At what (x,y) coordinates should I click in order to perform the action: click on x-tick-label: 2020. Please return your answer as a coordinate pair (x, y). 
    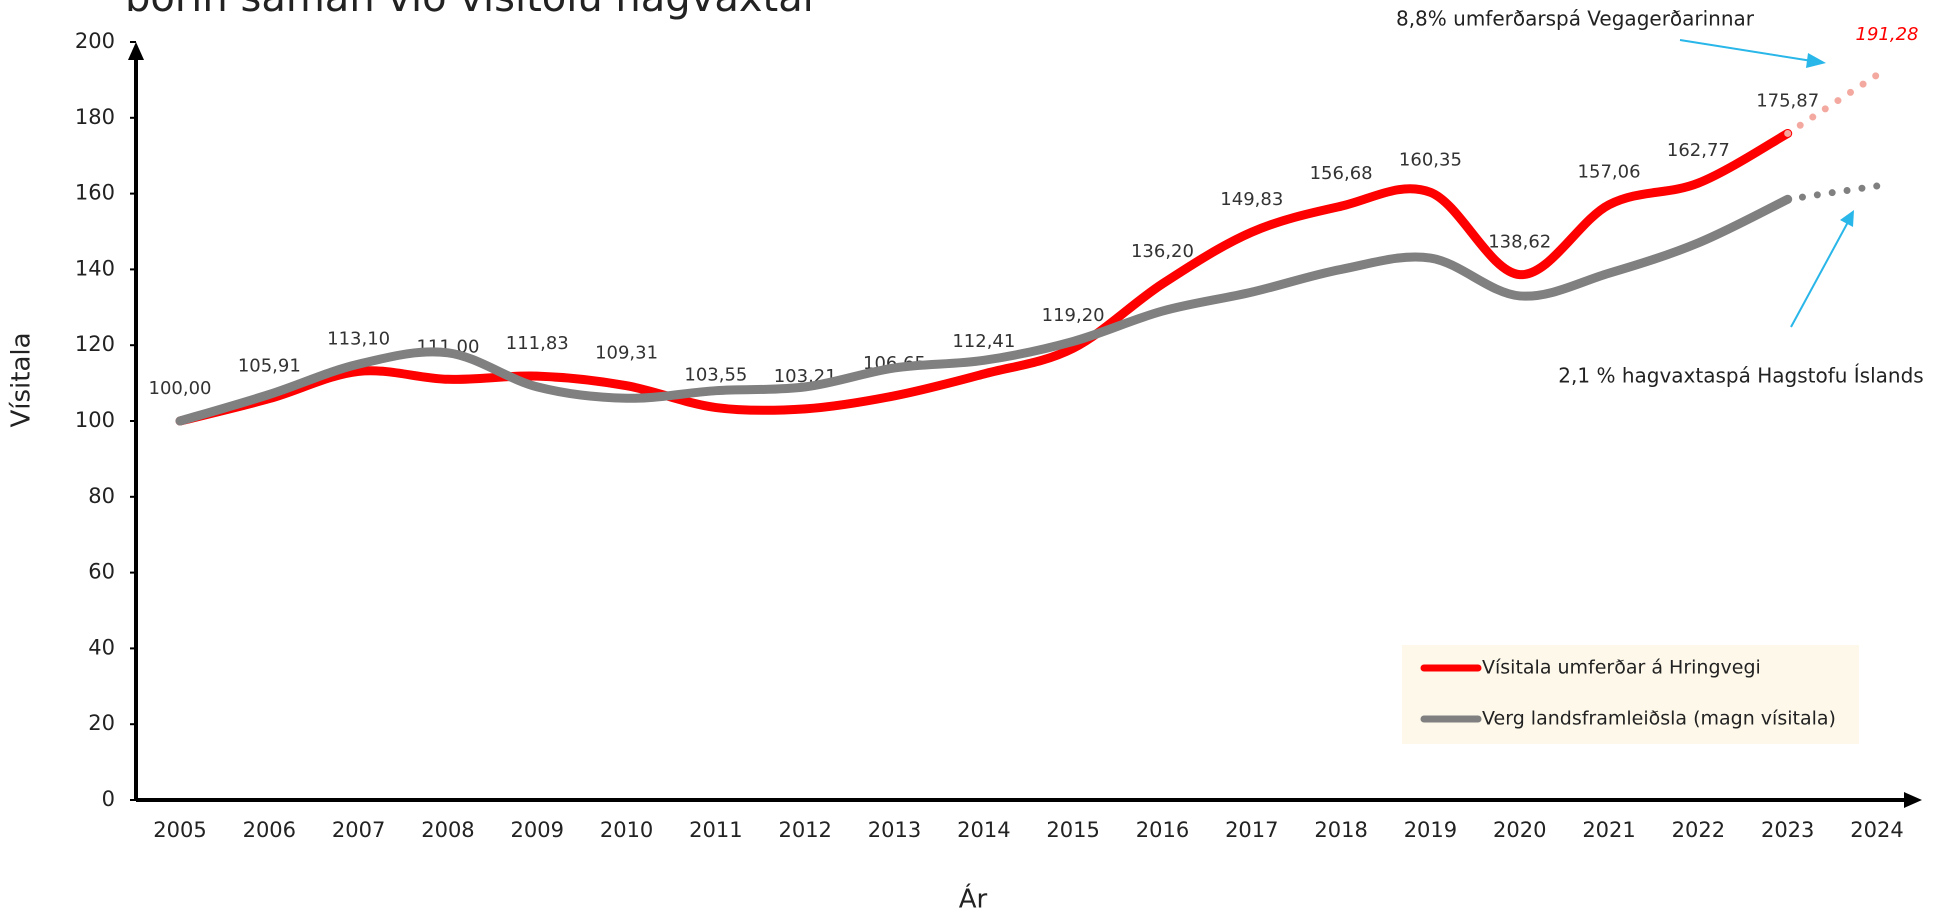
    Looking at the image, I should click on (1519, 830).